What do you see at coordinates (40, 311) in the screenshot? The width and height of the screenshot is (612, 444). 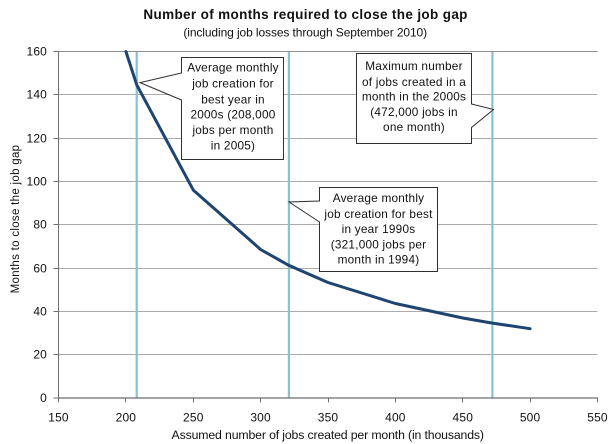 I see `svg-text: 40` at bounding box center [40, 311].